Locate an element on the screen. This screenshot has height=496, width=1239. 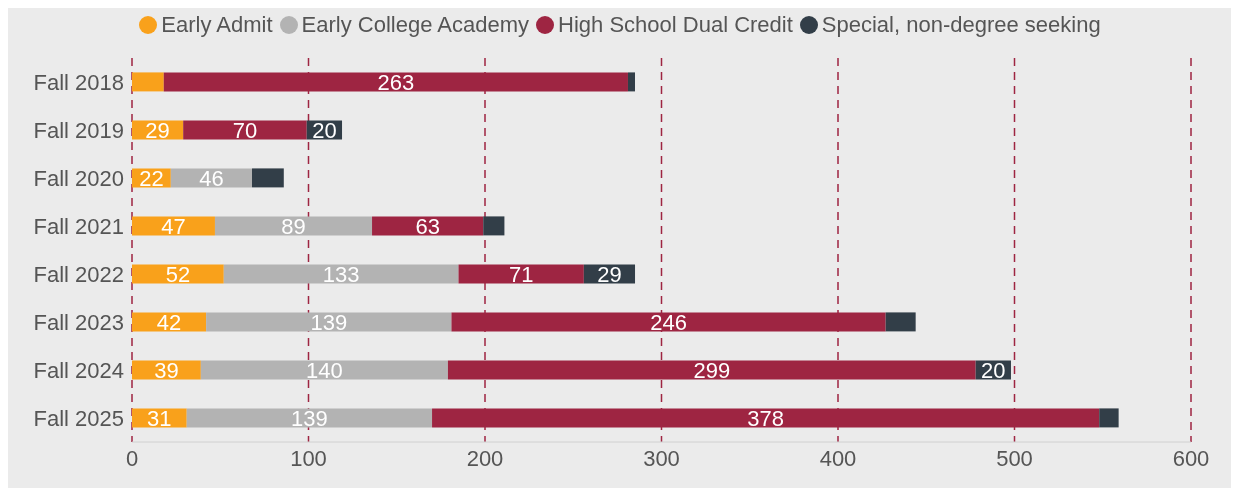
data-label: 246 is located at coordinates (668, 322).